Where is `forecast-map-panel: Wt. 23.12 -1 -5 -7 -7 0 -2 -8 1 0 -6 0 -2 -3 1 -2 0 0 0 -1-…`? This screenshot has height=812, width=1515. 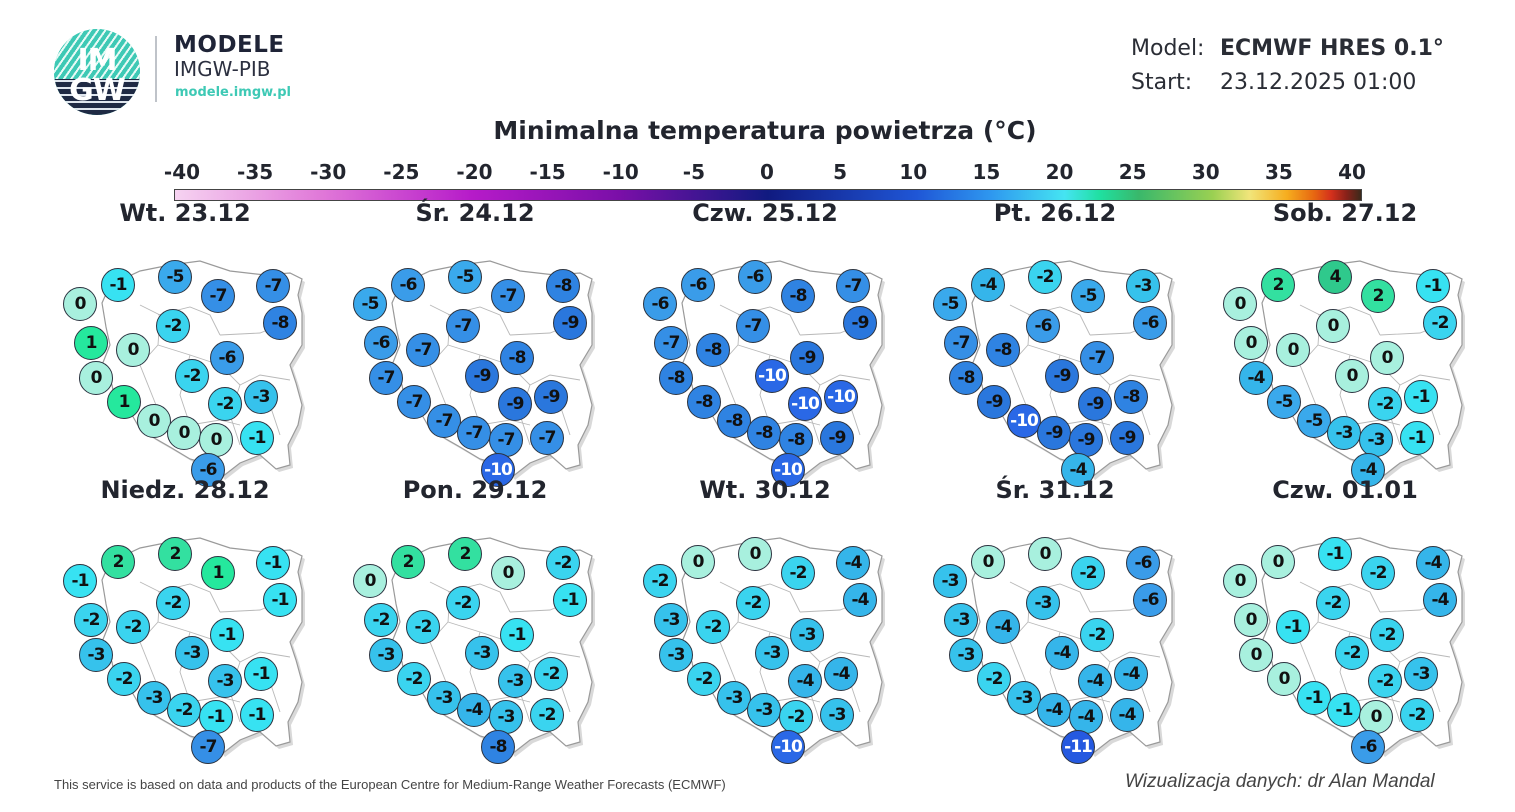
forecast-map-panel: Wt. 23.12 -1 -5 -7 -7 0 -2 -8 1 0 -6 0 -2 -3 1 -2 0 0 0 -1-… is located at coordinates (185, 345).